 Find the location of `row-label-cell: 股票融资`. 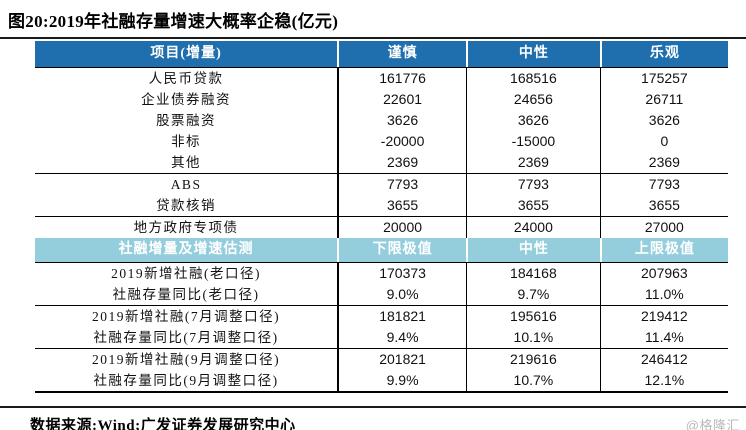

row-label-cell: 股票融资 is located at coordinates (186, 120).